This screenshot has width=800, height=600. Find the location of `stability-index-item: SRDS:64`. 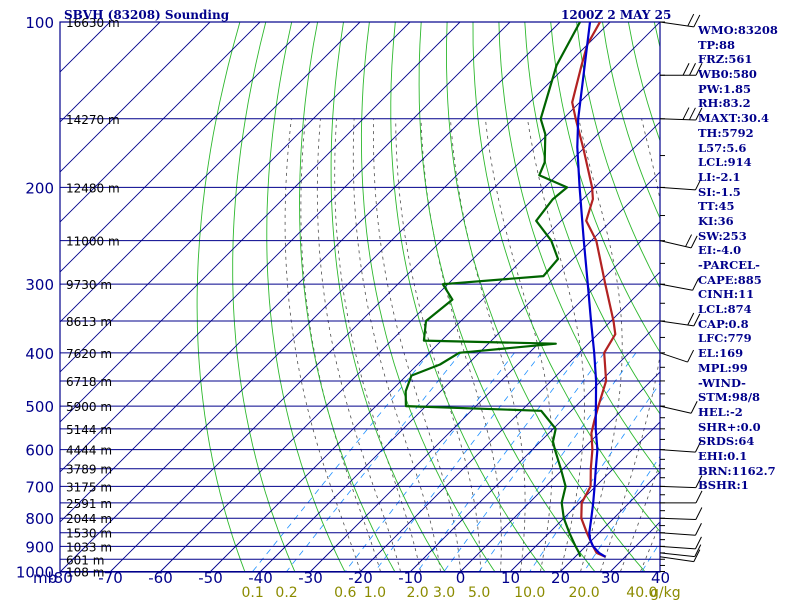

stability-index-item: SRDS:64 is located at coordinates (726, 441).